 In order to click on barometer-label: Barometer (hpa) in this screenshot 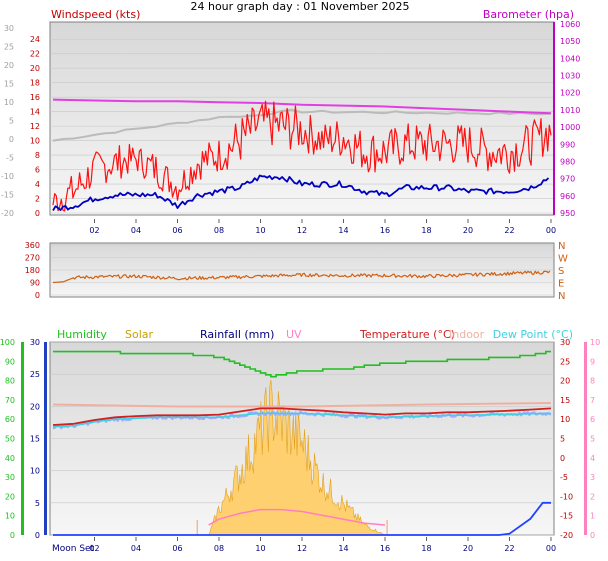, I will do `click(528, 14)`.